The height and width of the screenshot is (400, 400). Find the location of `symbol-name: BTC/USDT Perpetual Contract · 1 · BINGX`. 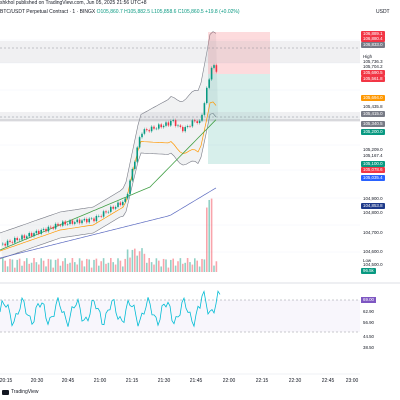

symbol-name: BTC/USDT Perpetual Contract · 1 · BINGX is located at coordinates (48, 12).